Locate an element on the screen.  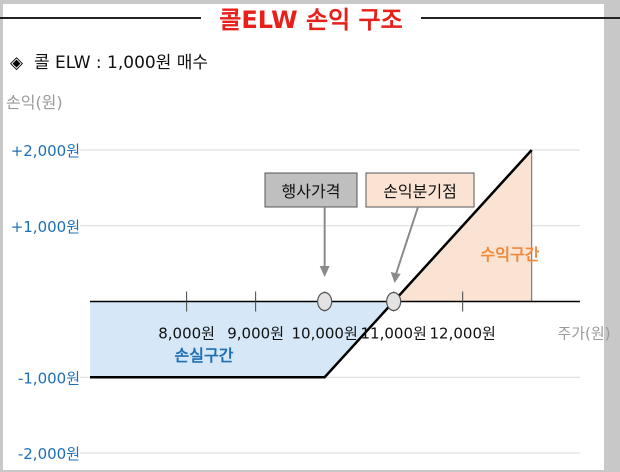
x-tick-label-4: 12,000원 is located at coordinates (463, 334).